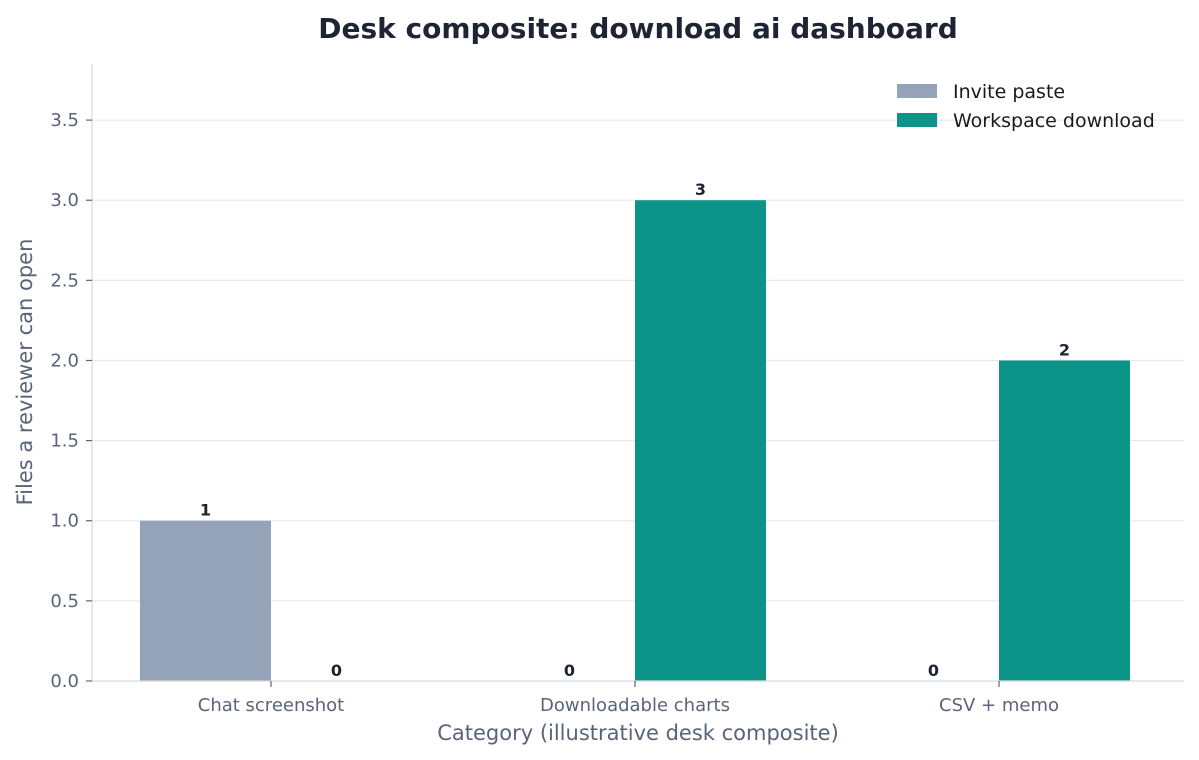 This screenshot has height=760, width=1199. Describe the element at coordinates (1009, 92) in the screenshot. I see `legend-label: Invite paste` at that location.